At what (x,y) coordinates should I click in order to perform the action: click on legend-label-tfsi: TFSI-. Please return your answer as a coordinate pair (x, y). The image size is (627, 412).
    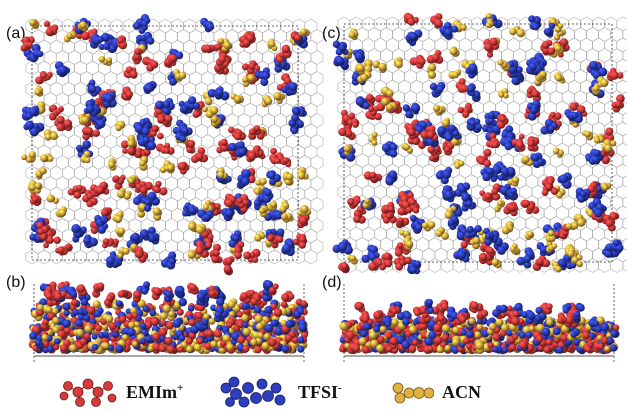
    Looking at the image, I should click on (320, 391).